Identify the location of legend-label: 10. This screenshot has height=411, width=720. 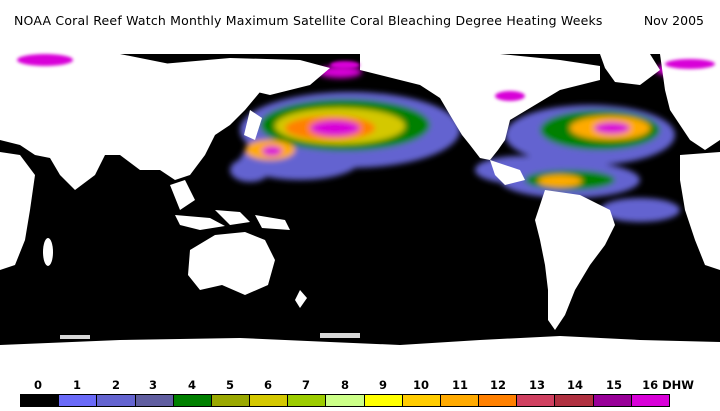
(421, 385).